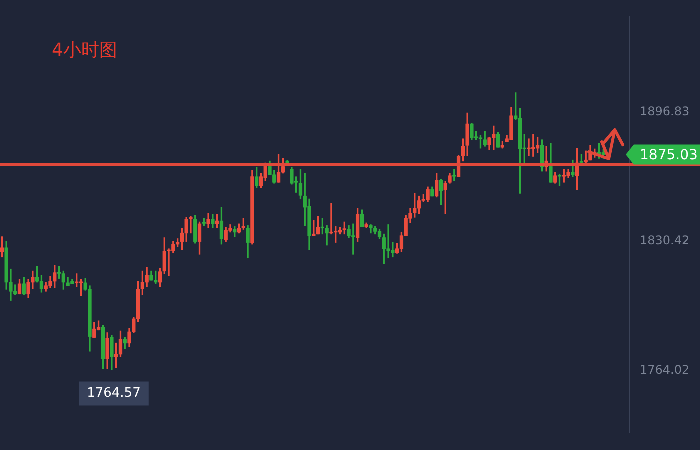 This screenshot has height=450, width=700. What do you see at coordinates (114, 394) in the screenshot?
I see `annotation: 1764.57` at bounding box center [114, 394].